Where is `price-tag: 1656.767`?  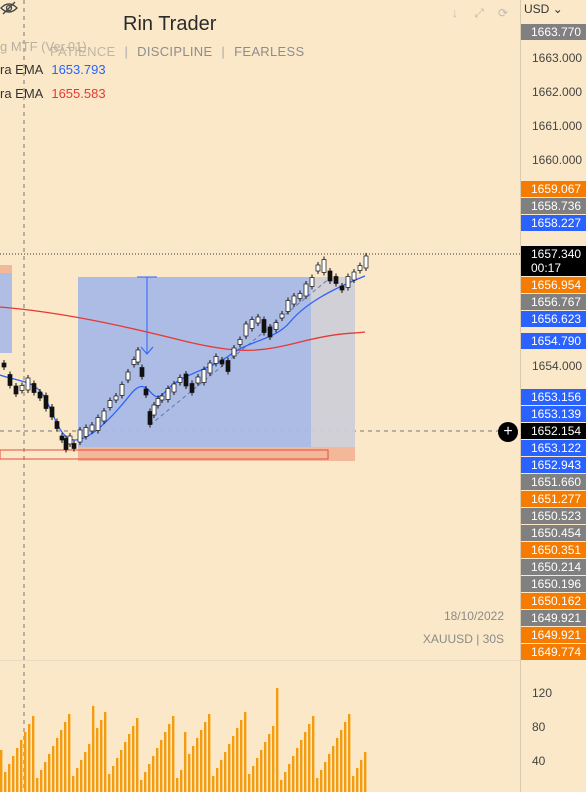 price-tag: 1656.767 is located at coordinates (553, 302).